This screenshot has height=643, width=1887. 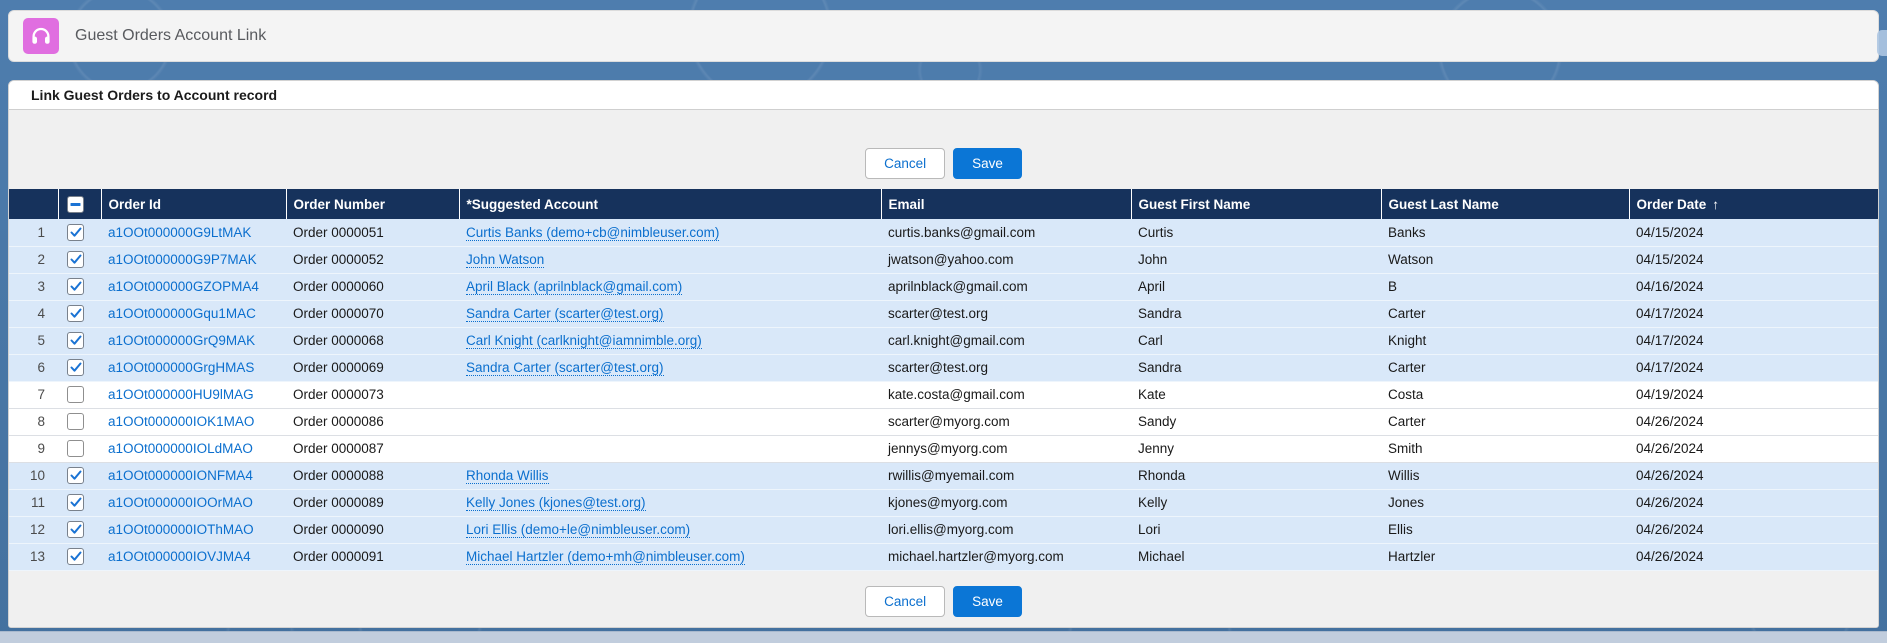 What do you see at coordinates (180, 475) in the screenshot?
I see `order-id-link: a1OOt000000IONFMA4` at bounding box center [180, 475].